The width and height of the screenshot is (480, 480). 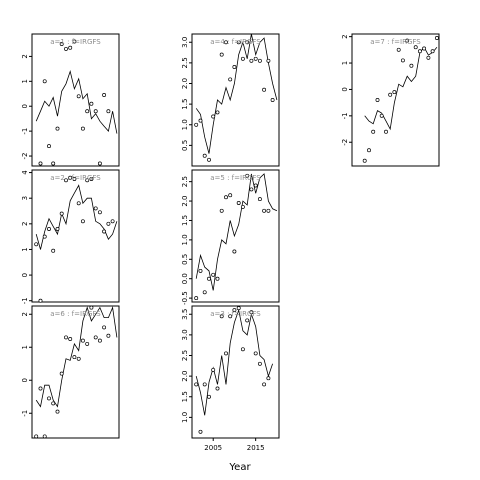 I want to click on panel-5: -0.5 0.0 0.5 1.0 1.5 2.0 2.5 a=5 : f=IRGFS, so click(x=230, y=237).